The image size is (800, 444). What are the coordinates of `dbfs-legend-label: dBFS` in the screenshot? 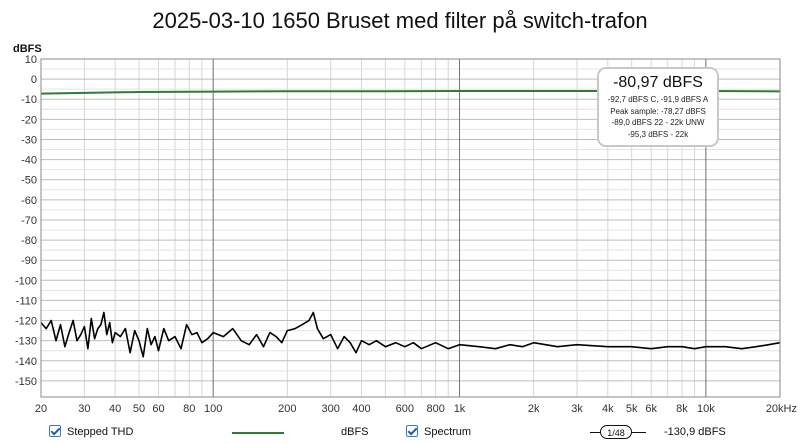 It's located at (355, 432).